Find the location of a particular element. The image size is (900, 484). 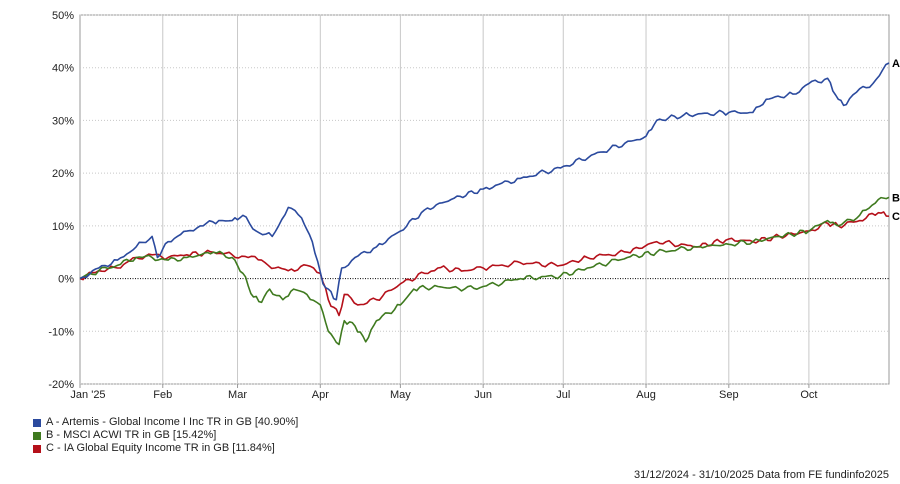

end-label-b: B is located at coordinates (896, 198).